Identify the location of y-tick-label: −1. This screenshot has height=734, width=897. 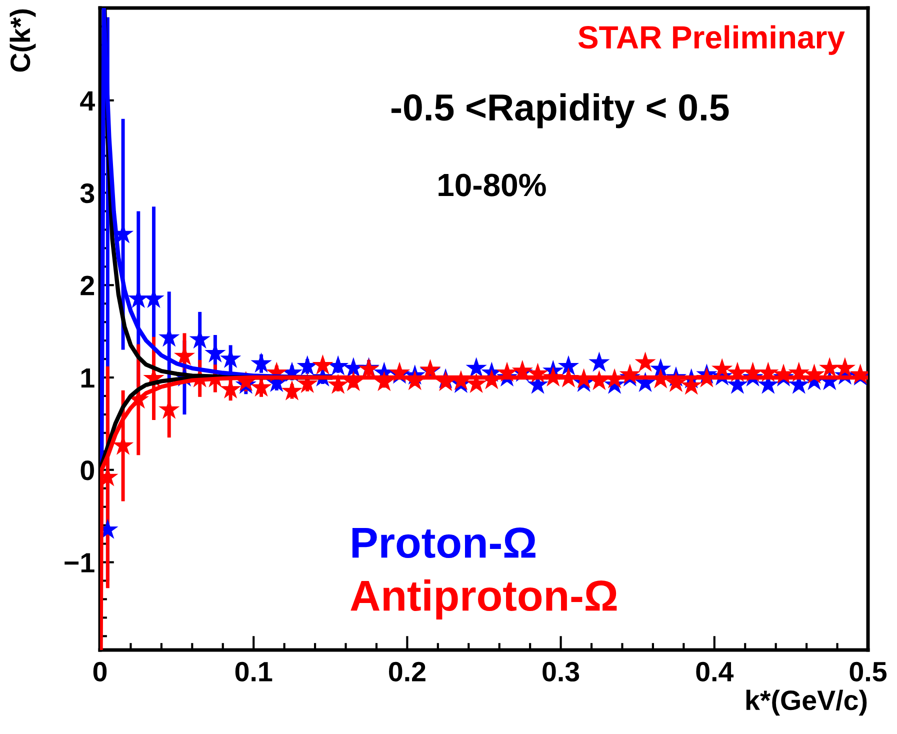
(79, 562).